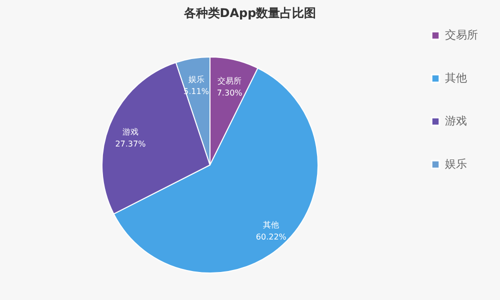  I want to click on slice-label: 游戏, so click(130, 131).